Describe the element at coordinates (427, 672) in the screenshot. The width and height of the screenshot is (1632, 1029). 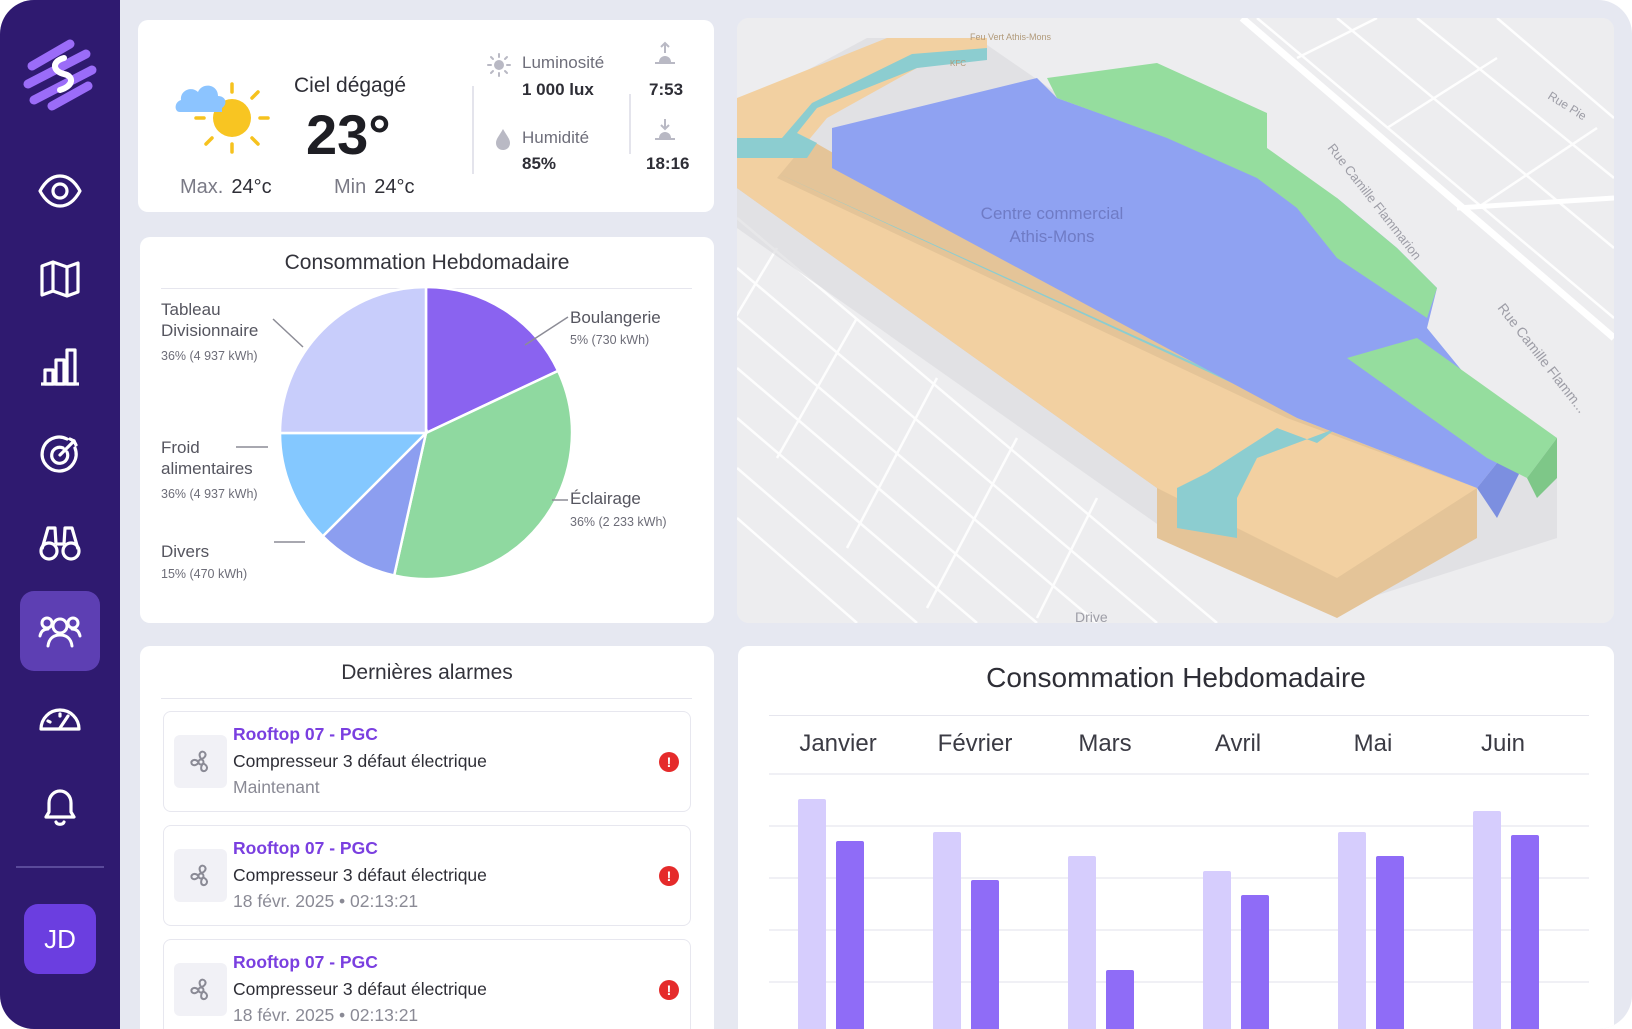
I see `alarms-title: Dernières alarmes` at that location.